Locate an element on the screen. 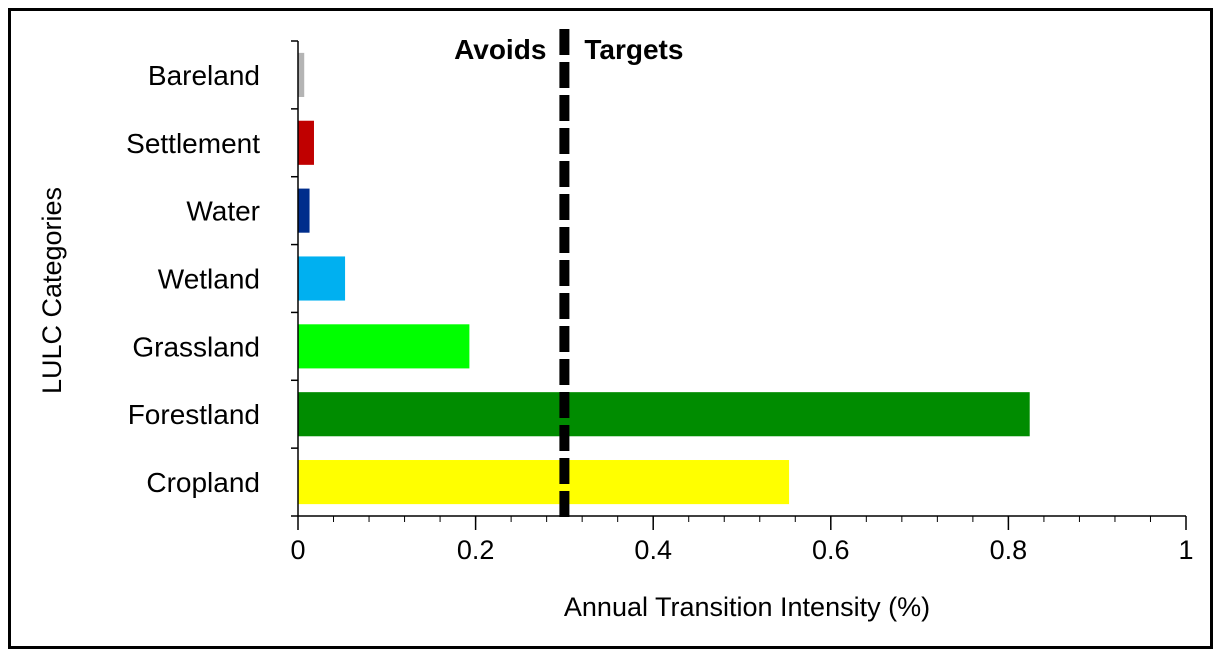  category-label-settlement: Settlement is located at coordinates (193, 143).